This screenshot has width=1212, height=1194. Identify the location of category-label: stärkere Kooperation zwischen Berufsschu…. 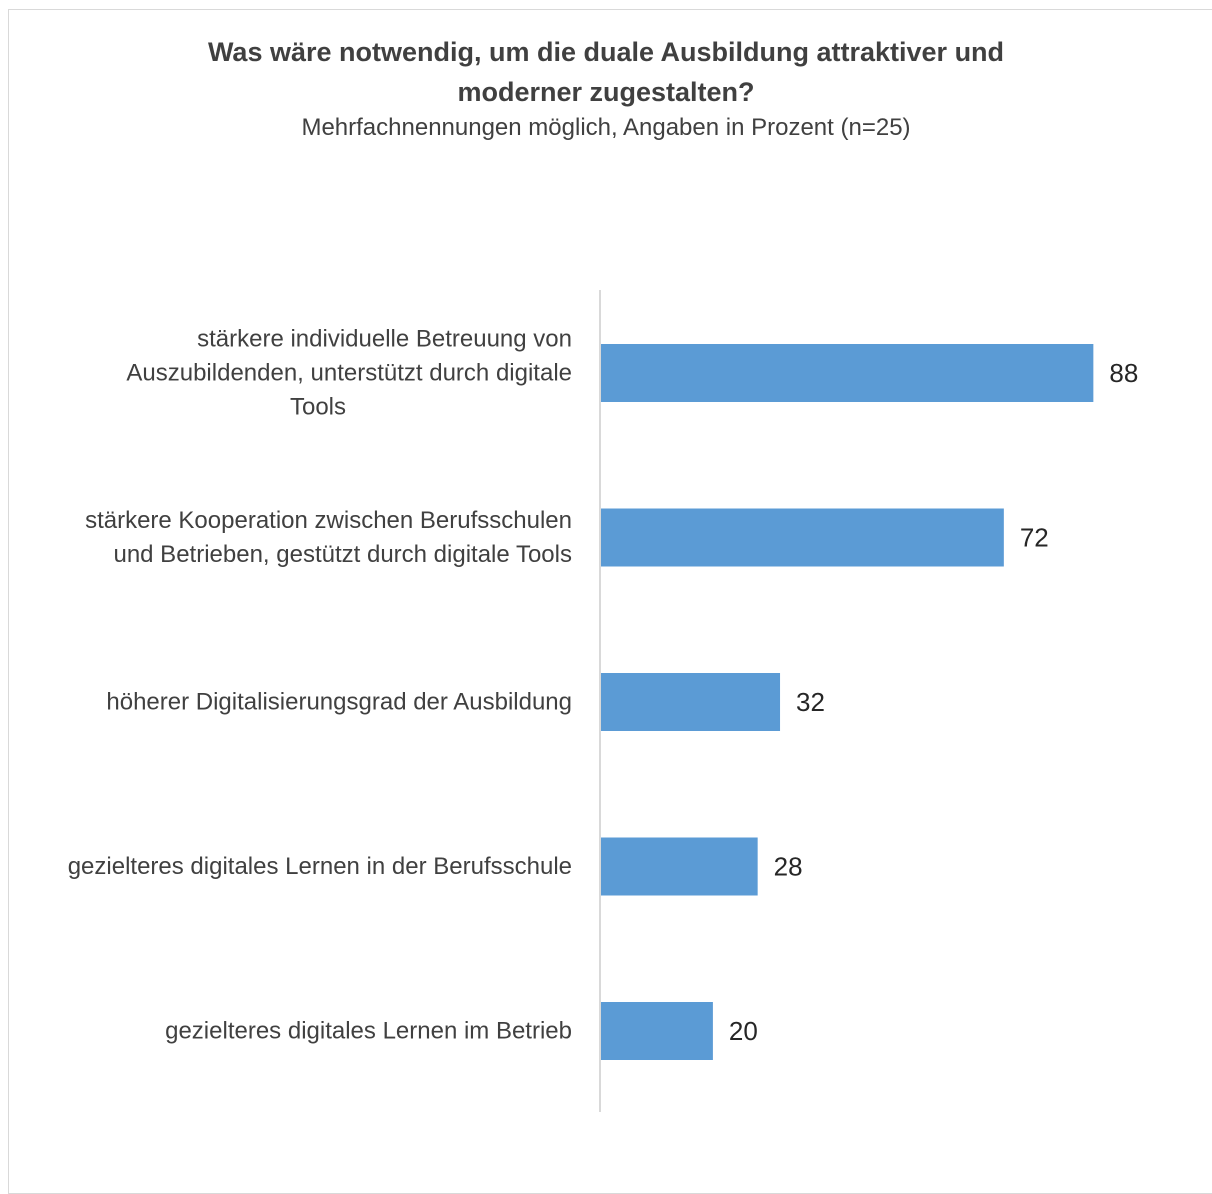
(328, 520).